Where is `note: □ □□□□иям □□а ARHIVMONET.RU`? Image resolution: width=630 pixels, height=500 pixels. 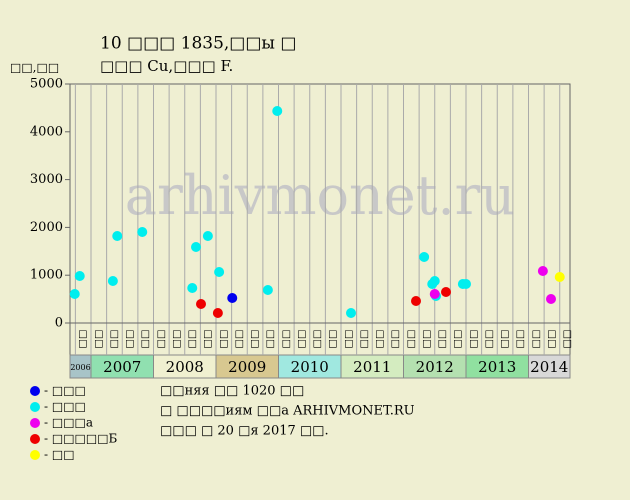
note: □ □□□□иям □□а ARHIVMONET.RU is located at coordinates (287, 411).